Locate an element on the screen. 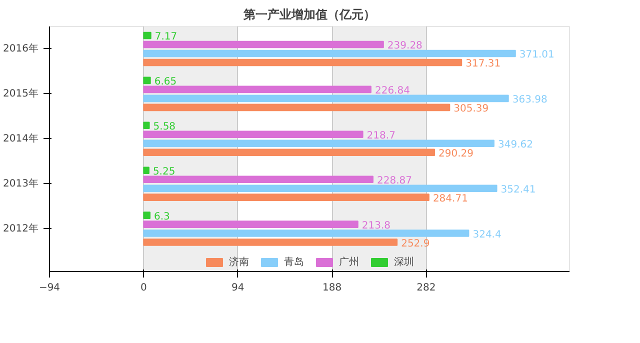  y-tick-label: 2016年 is located at coordinates (21, 48).